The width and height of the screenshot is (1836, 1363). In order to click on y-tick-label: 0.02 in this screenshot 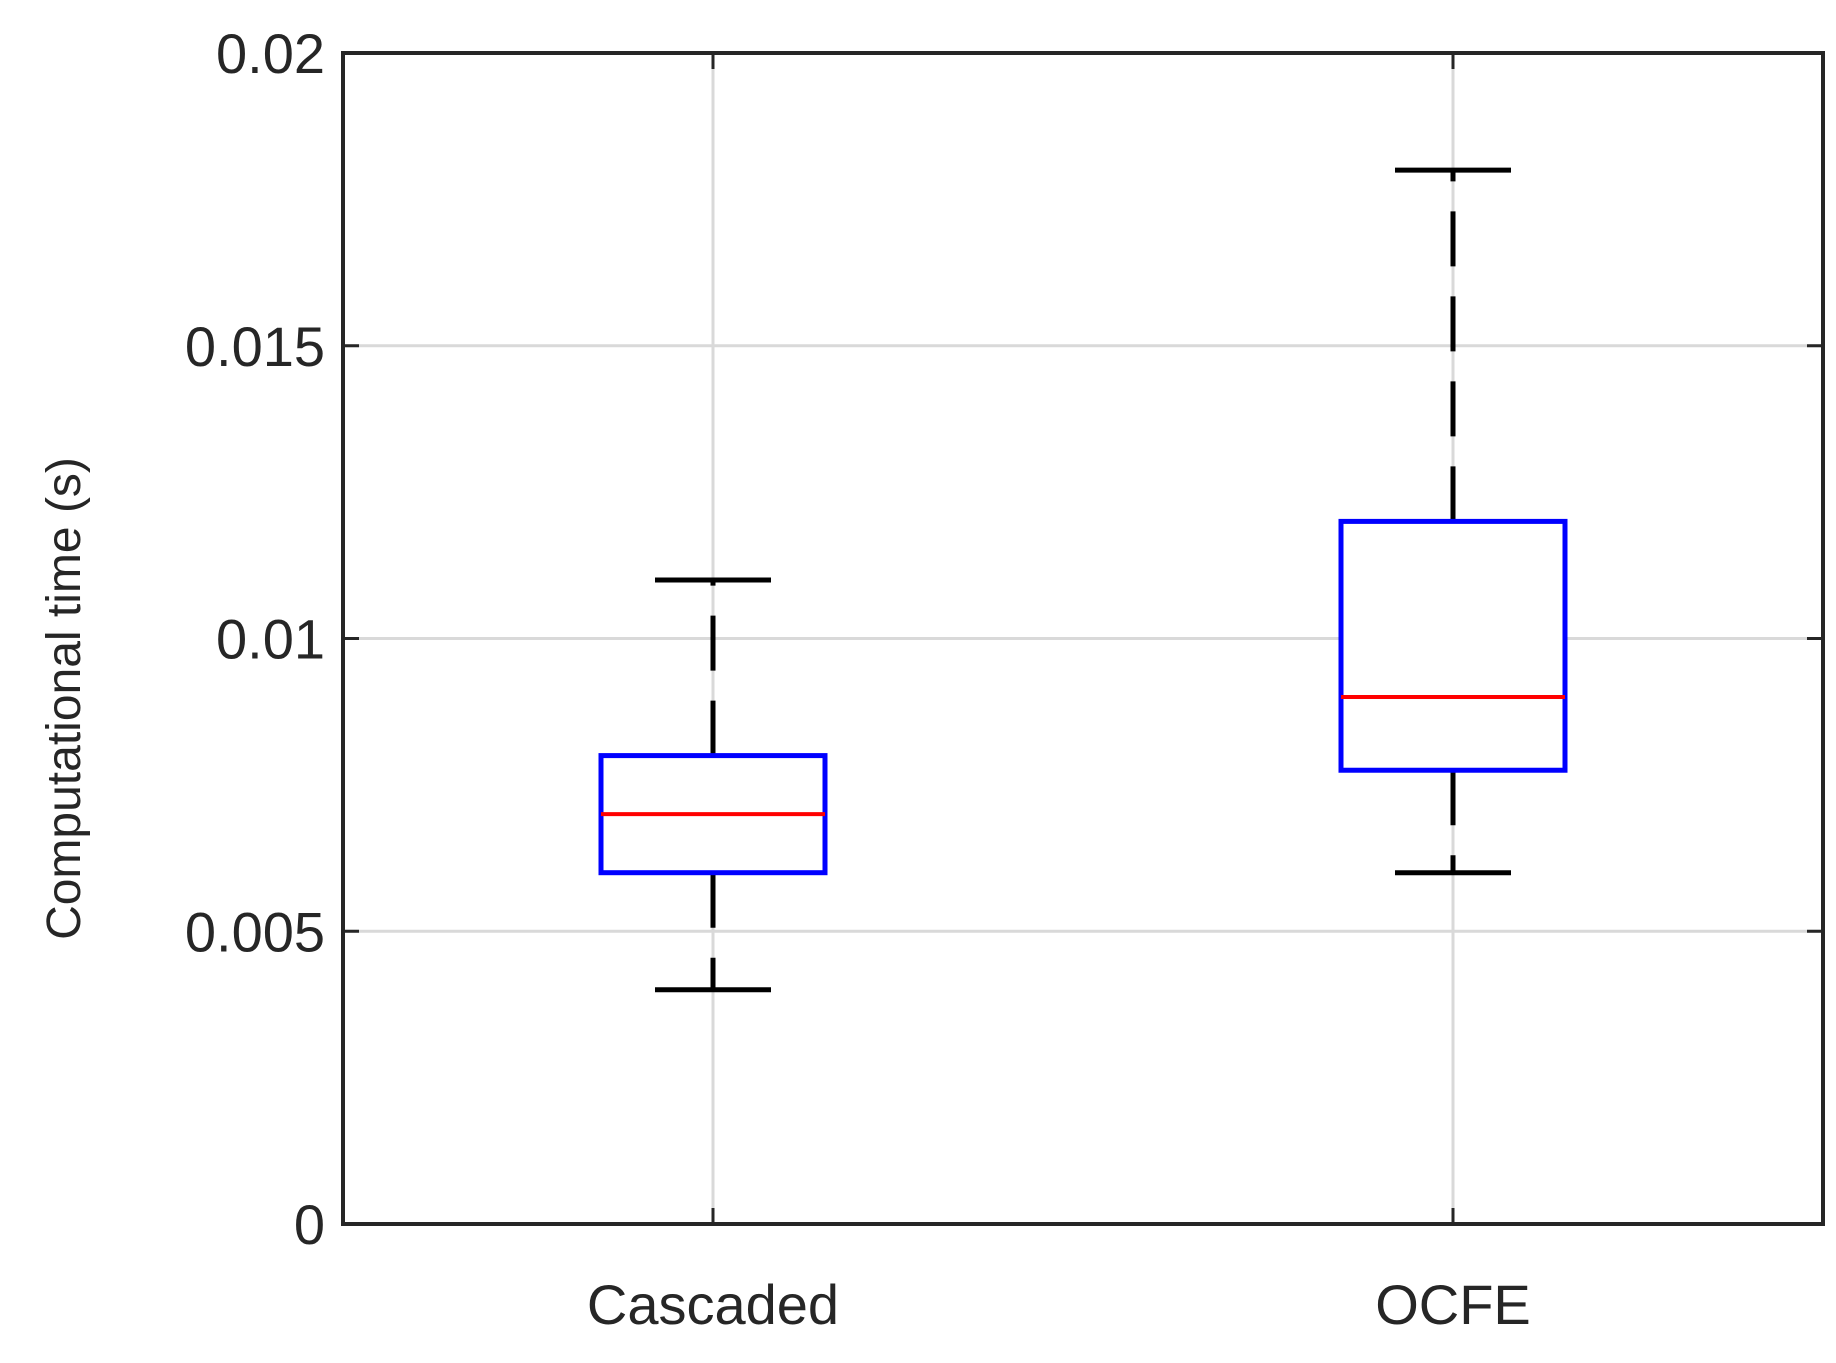, I will do `click(270, 53)`.